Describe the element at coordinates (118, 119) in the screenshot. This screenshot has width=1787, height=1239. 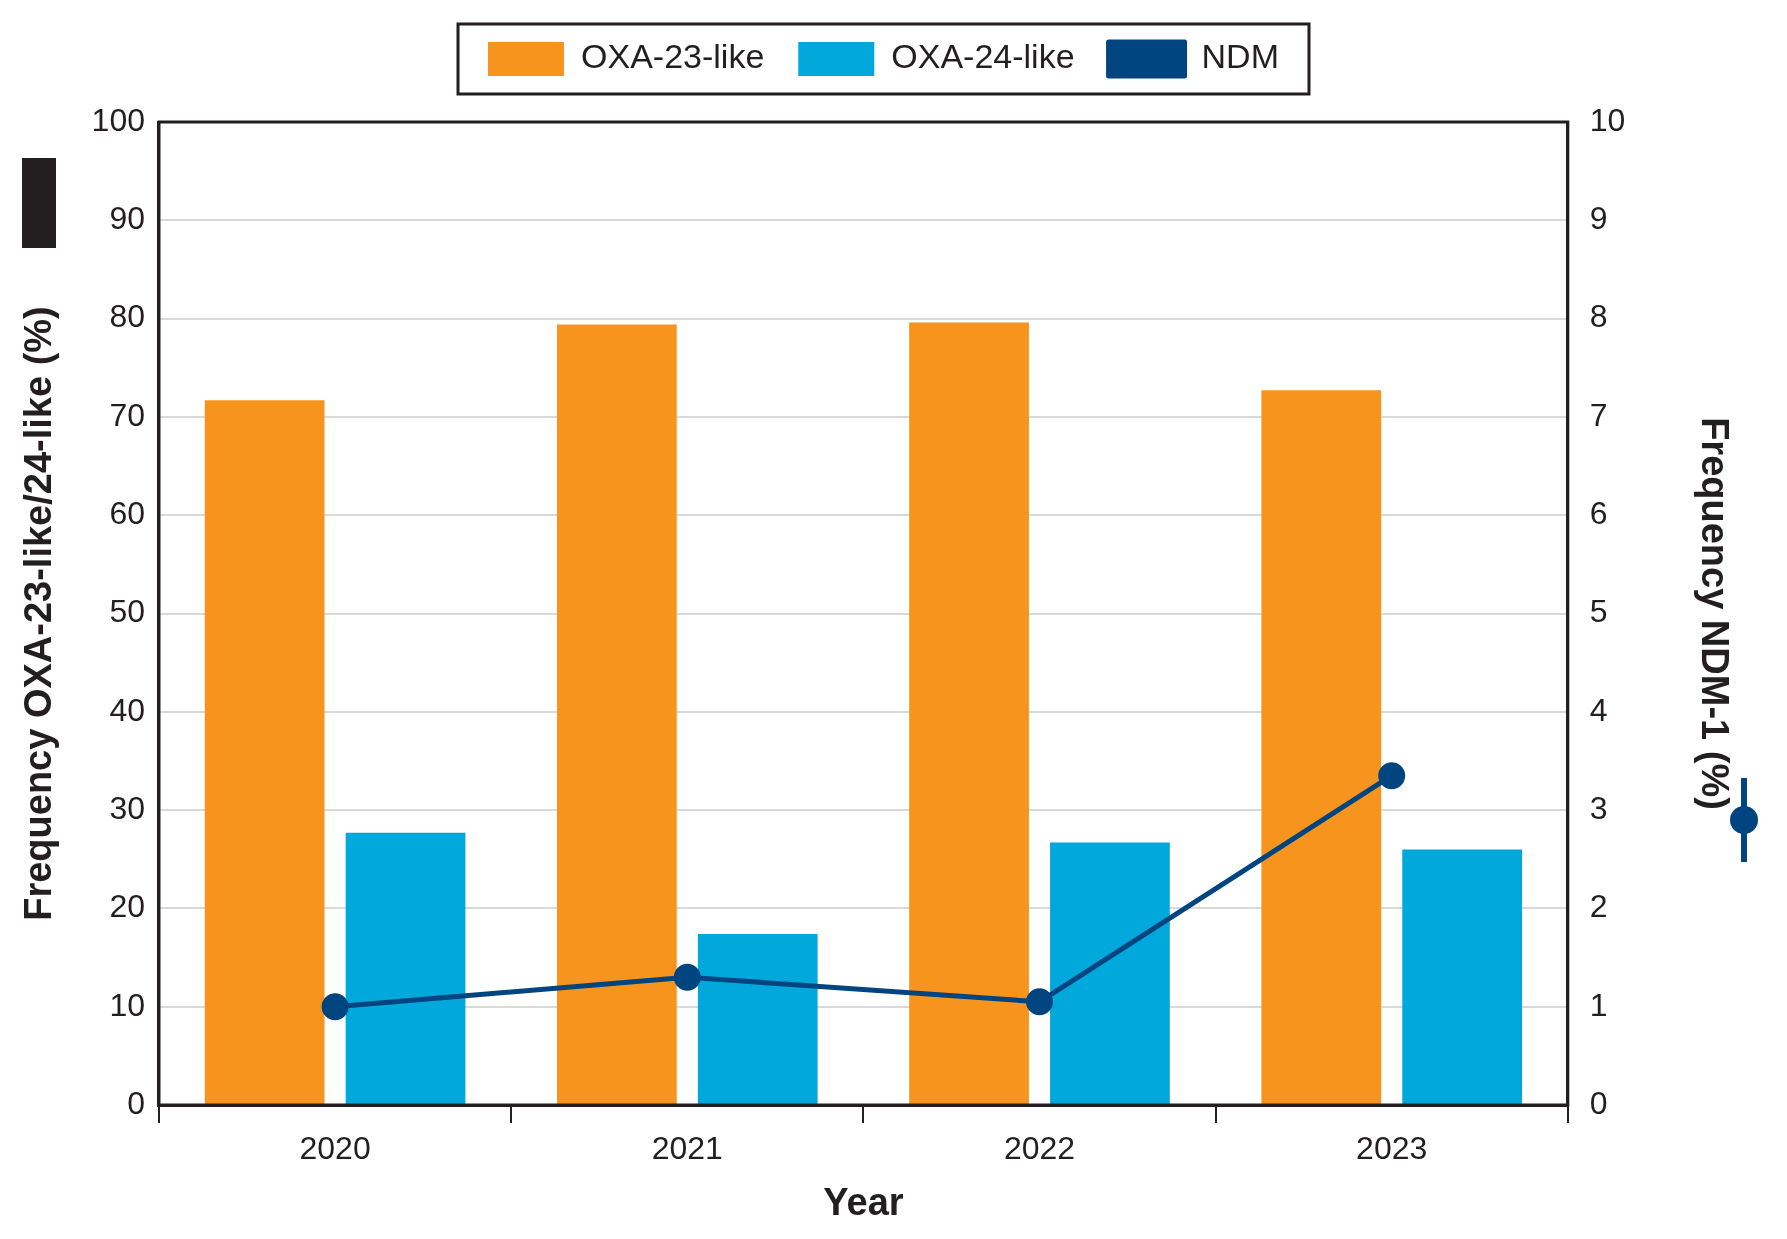
I see `y-tick-label: 100` at that location.